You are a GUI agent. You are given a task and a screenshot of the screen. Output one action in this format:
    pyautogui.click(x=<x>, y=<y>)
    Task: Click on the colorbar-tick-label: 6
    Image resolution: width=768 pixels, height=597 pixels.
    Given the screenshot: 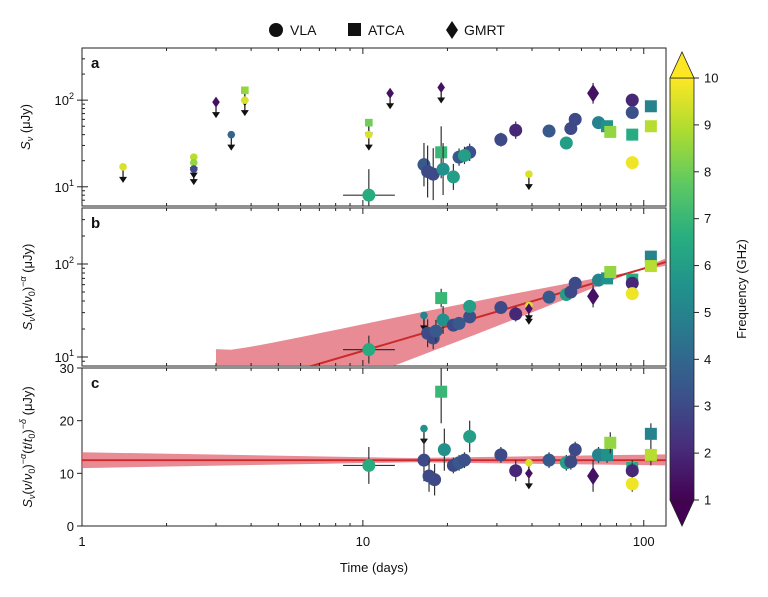 What is the action you would take?
    pyautogui.click(x=707, y=265)
    